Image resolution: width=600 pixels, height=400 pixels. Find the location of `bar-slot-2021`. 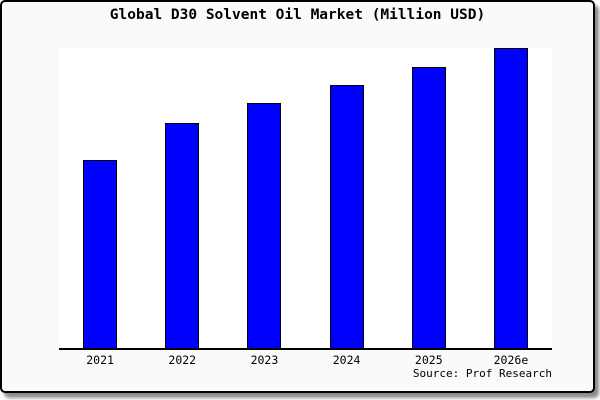

bar-slot-2021 is located at coordinates (100, 198).